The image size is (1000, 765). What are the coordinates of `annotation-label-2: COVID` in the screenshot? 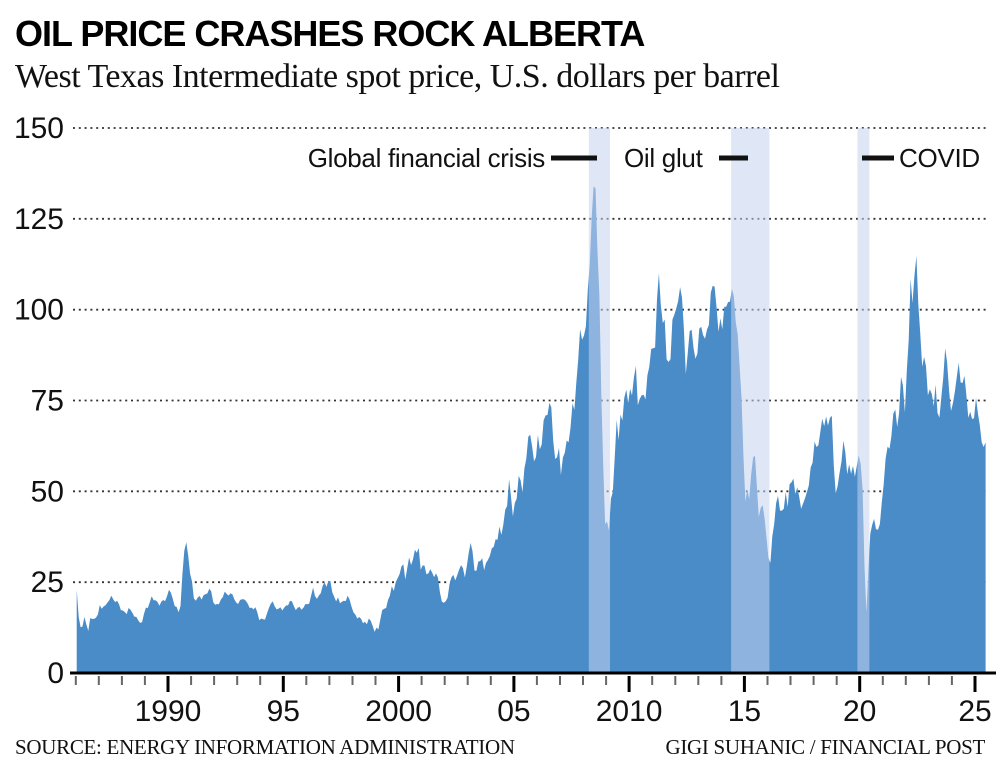 It's located at (939, 158).